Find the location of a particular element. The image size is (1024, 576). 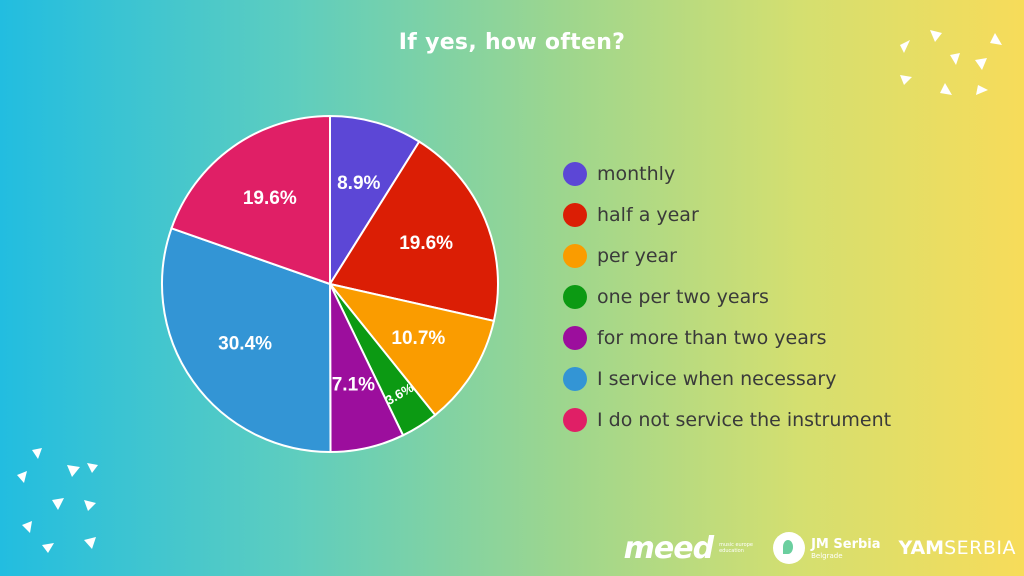

pie-slice-label-0: 8.9% is located at coordinates (358, 183).